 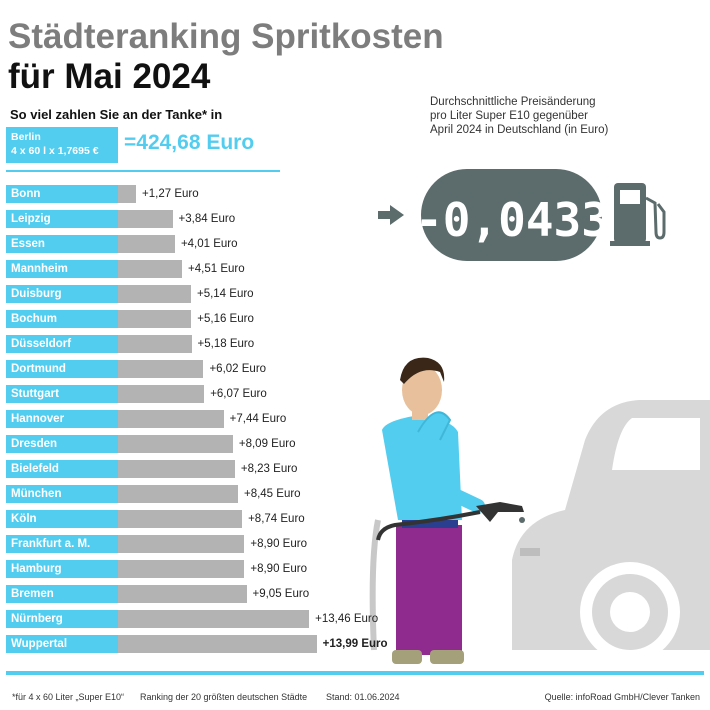 What do you see at coordinates (611, 531) in the screenshot?
I see `car-icon` at bounding box center [611, 531].